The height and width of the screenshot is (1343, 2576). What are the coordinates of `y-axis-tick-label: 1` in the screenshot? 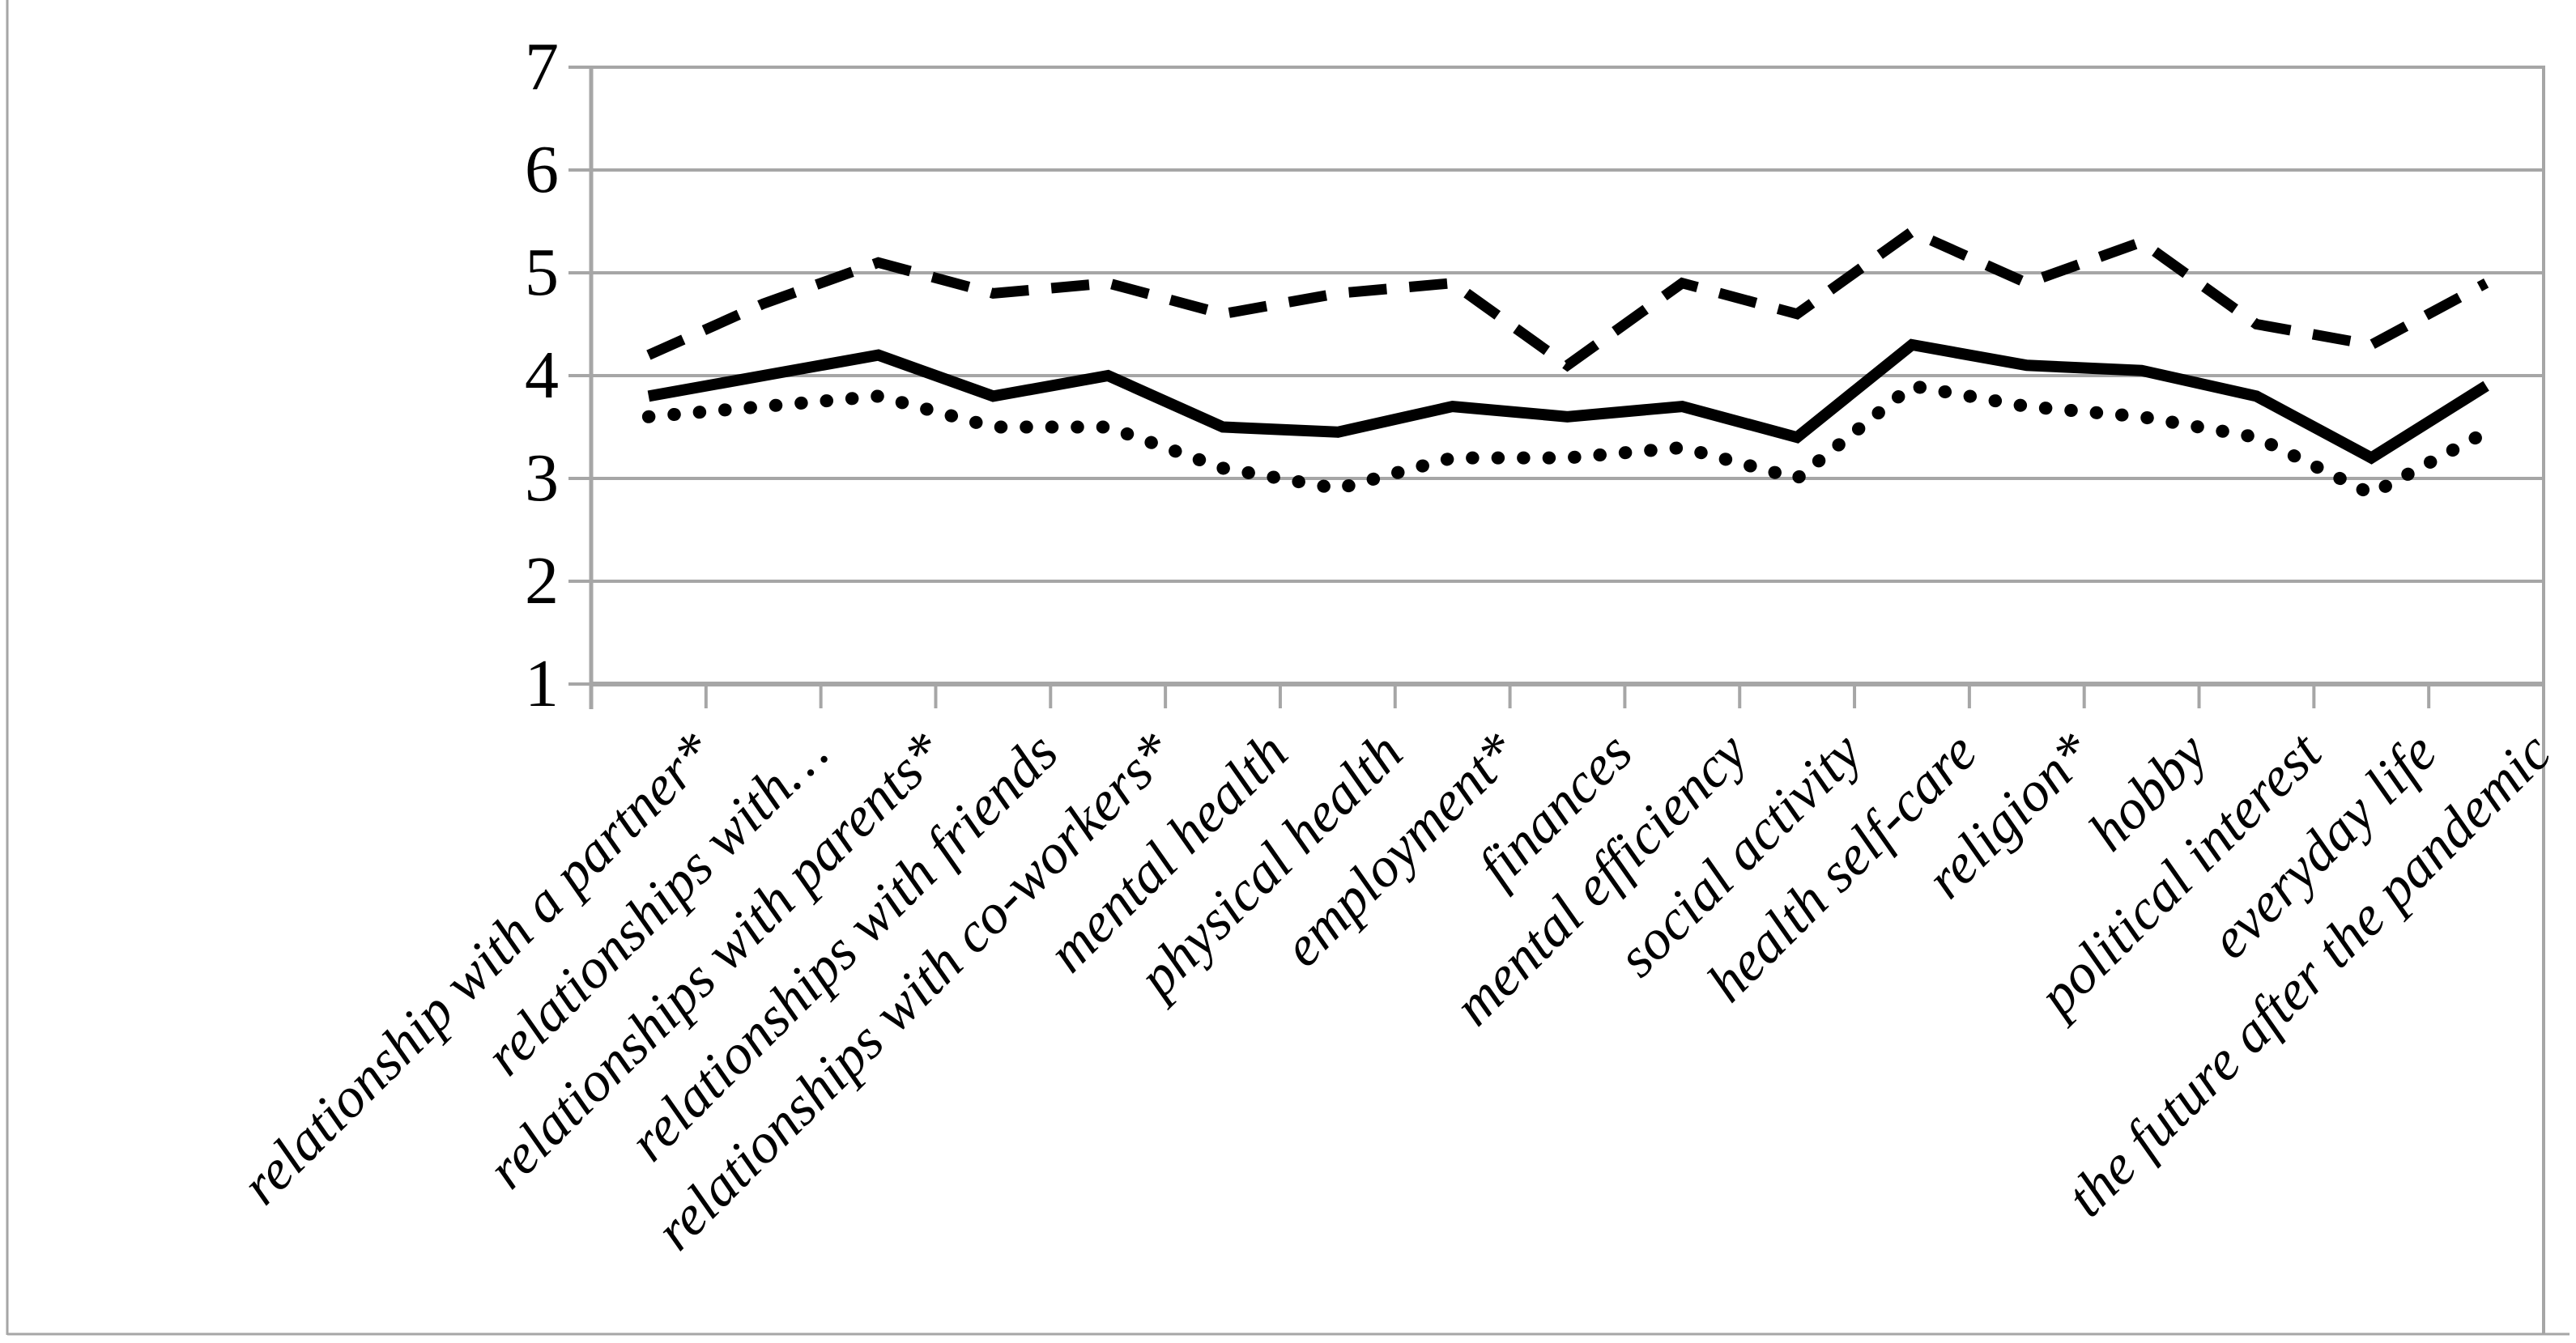 It's located at (542, 683).